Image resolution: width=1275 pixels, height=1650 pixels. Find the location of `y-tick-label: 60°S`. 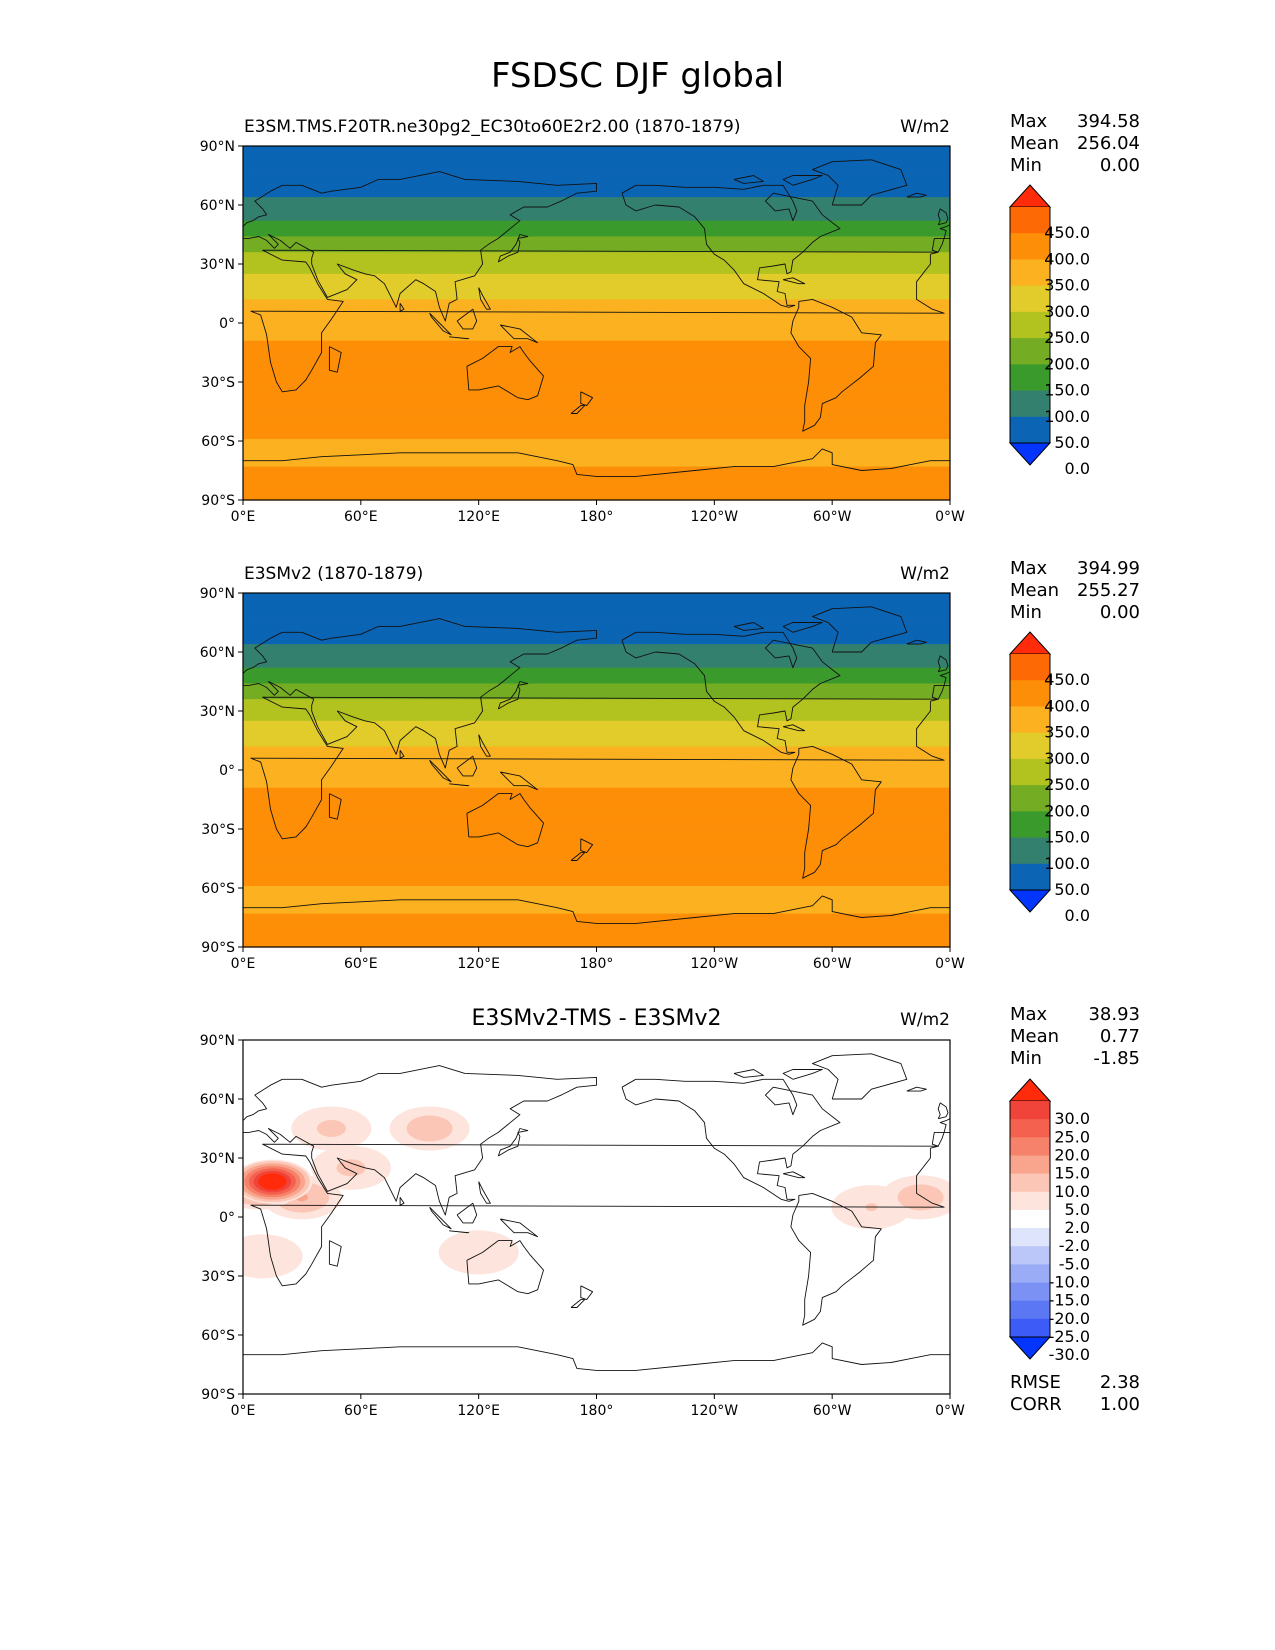

y-tick-label: 60°S is located at coordinates (218, 889).